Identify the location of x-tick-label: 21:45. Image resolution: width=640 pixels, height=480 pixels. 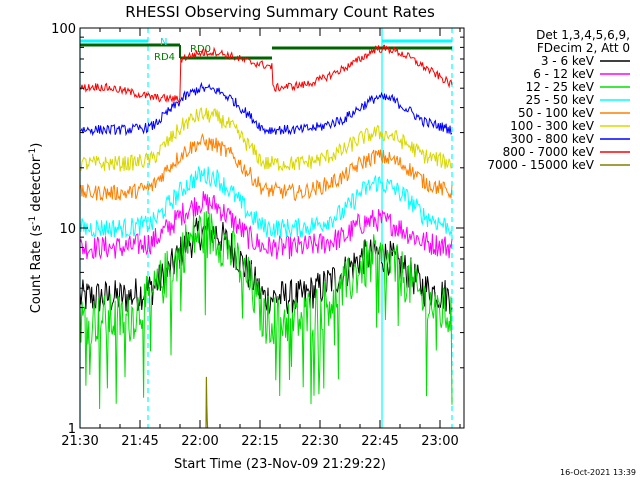
(139, 441).